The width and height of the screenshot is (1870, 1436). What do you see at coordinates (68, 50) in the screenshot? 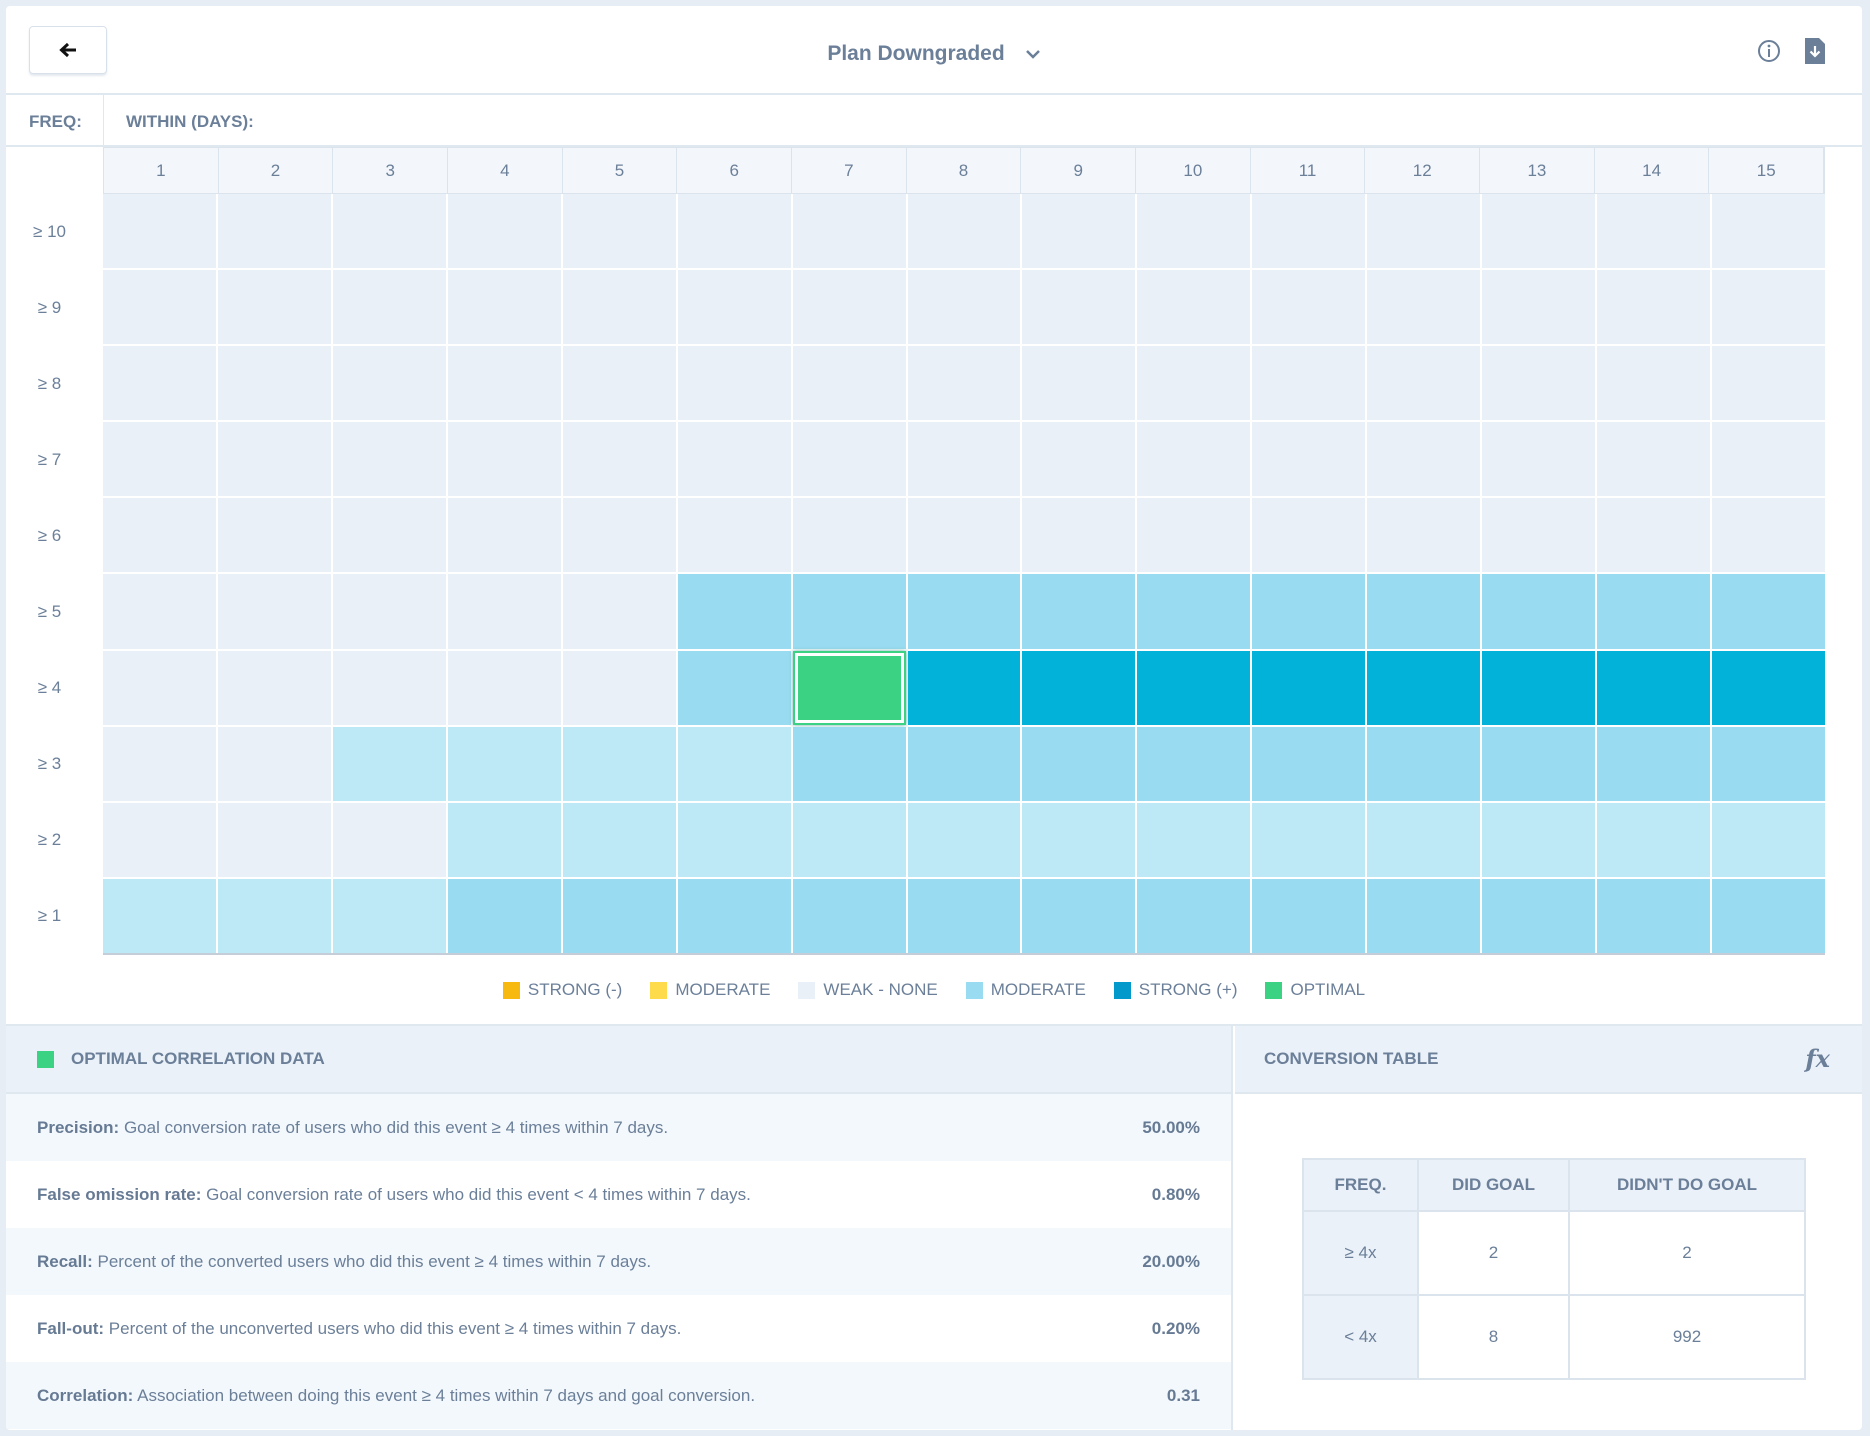
I see `back-button` at bounding box center [68, 50].